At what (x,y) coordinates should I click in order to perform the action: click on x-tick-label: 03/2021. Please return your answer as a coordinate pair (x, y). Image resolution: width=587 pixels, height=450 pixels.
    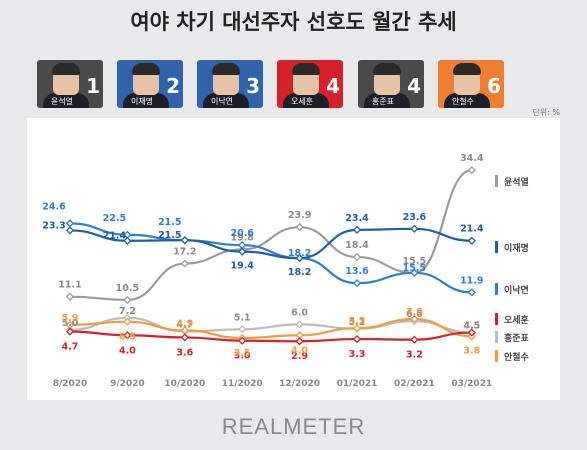
    Looking at the image, I should click on (471, 384).